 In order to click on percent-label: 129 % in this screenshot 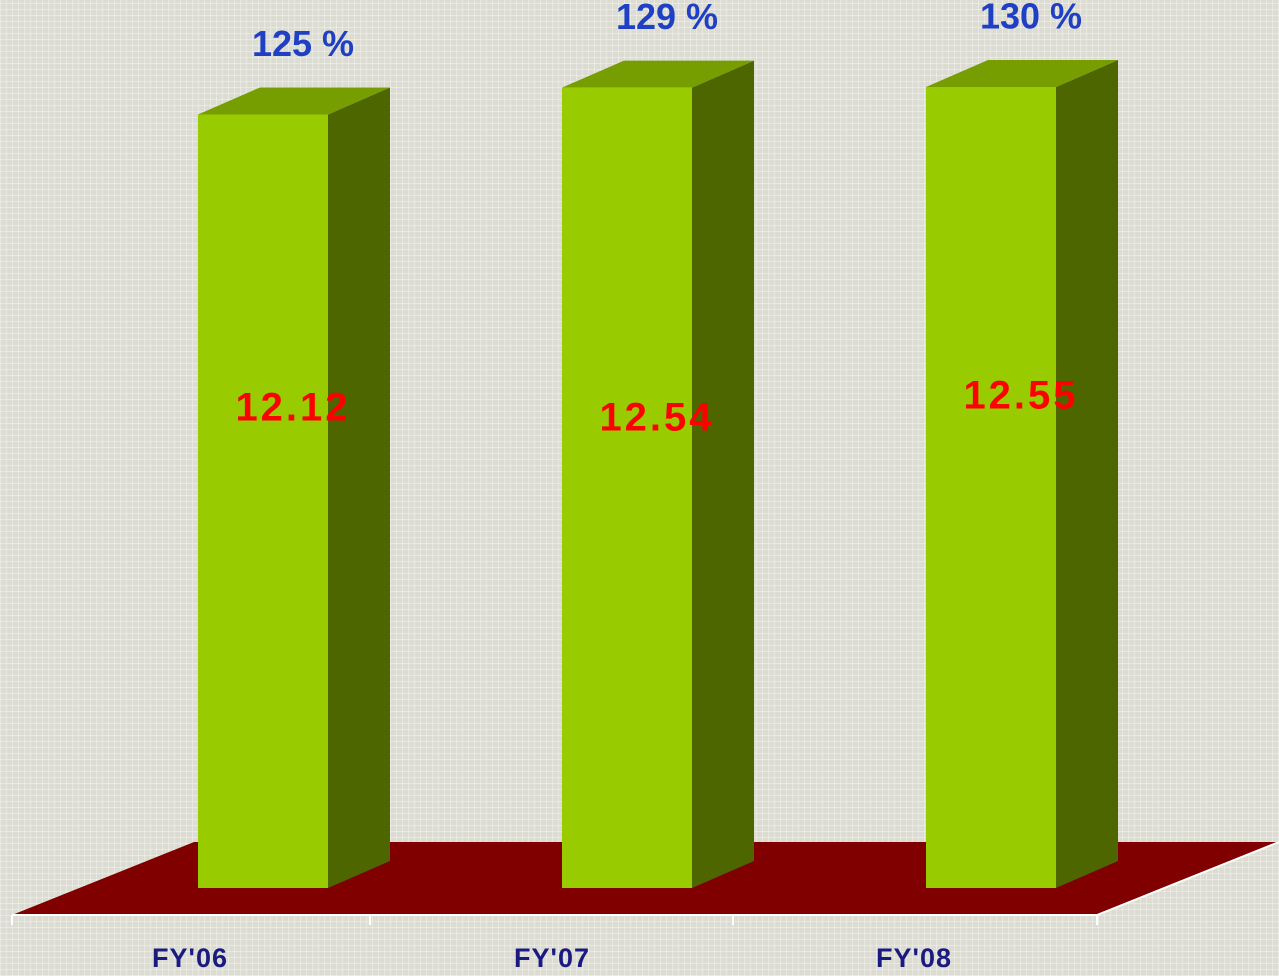, I will do `click(667, 18)`.